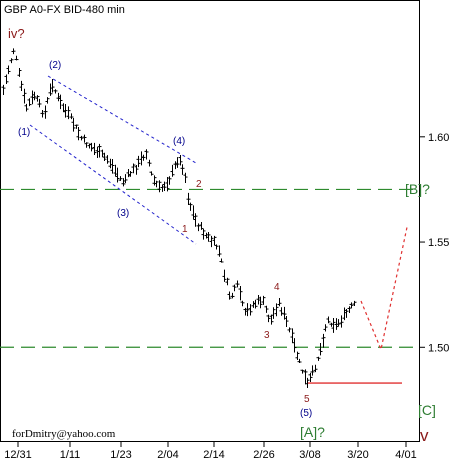  Describe the element at coordinates (120, 455) in the screenshot. I see `x-tick-label: 1/23` at that location.